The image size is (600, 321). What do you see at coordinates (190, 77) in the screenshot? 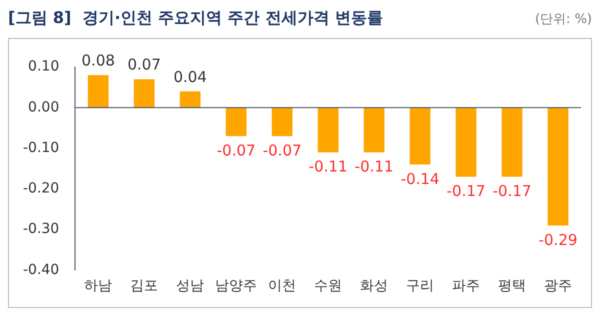
I see `data-label: 0.04` at bounding box center [190, 77].